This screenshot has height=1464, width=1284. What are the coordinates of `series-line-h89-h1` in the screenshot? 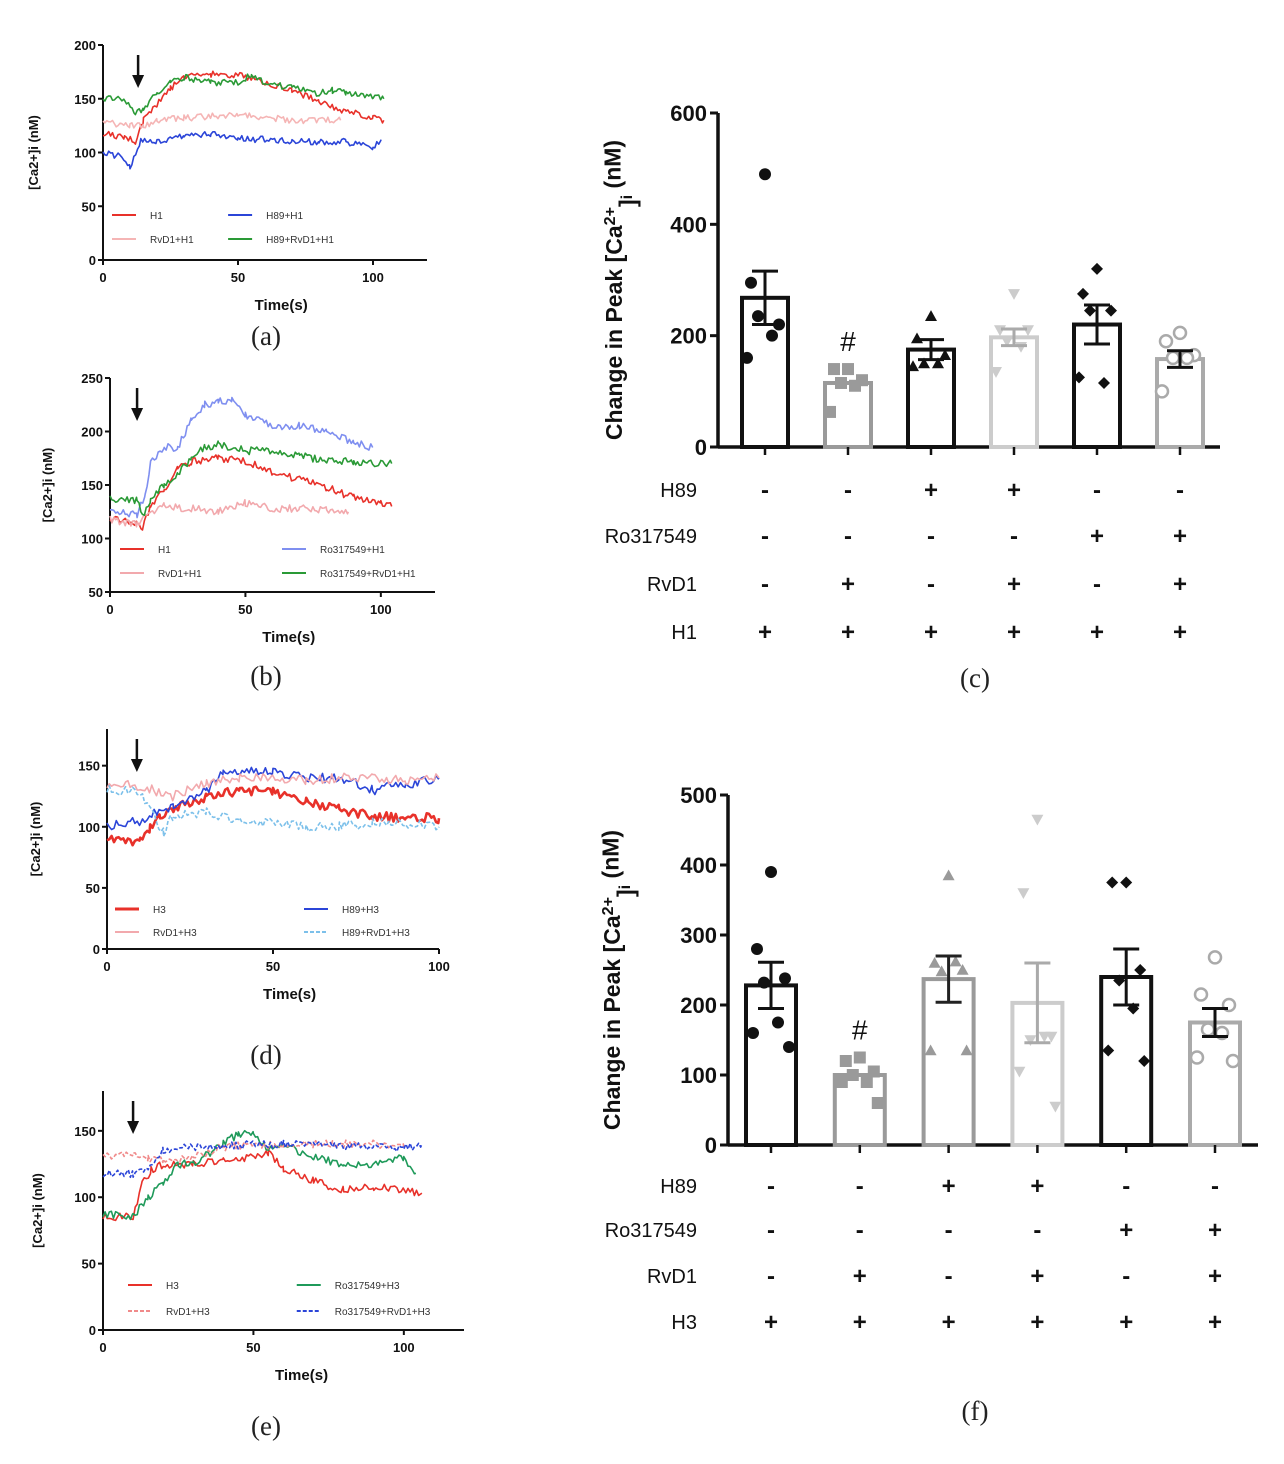 It's located at (242, 150).